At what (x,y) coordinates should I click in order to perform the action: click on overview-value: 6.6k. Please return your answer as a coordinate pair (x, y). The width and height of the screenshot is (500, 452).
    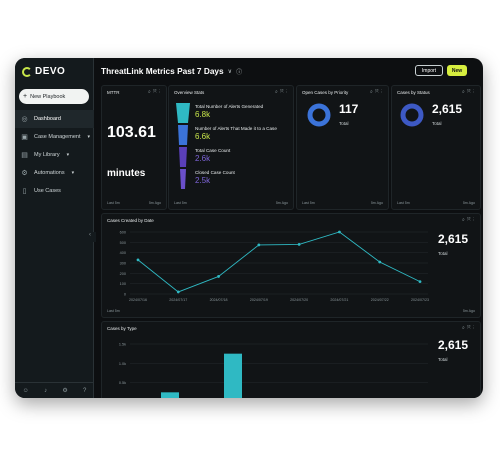
    Looking at the image, I should click on (203, 136).